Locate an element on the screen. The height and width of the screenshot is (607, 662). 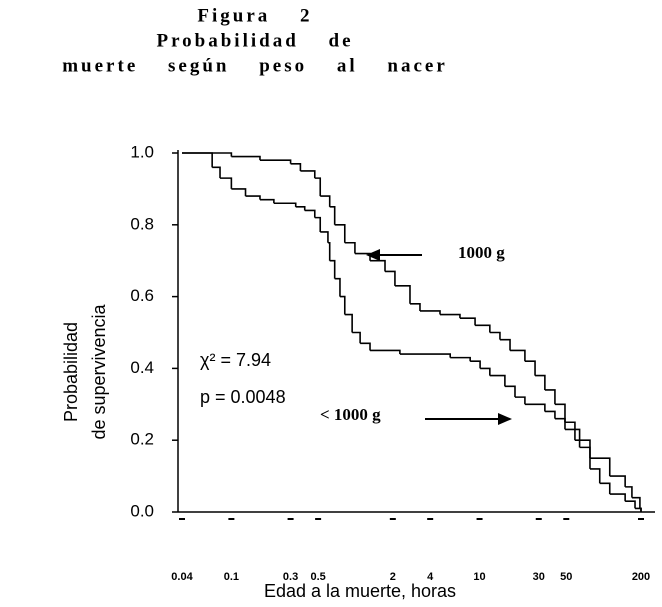
annotation: p = 0.0048 is located at coordinates (243, 397).